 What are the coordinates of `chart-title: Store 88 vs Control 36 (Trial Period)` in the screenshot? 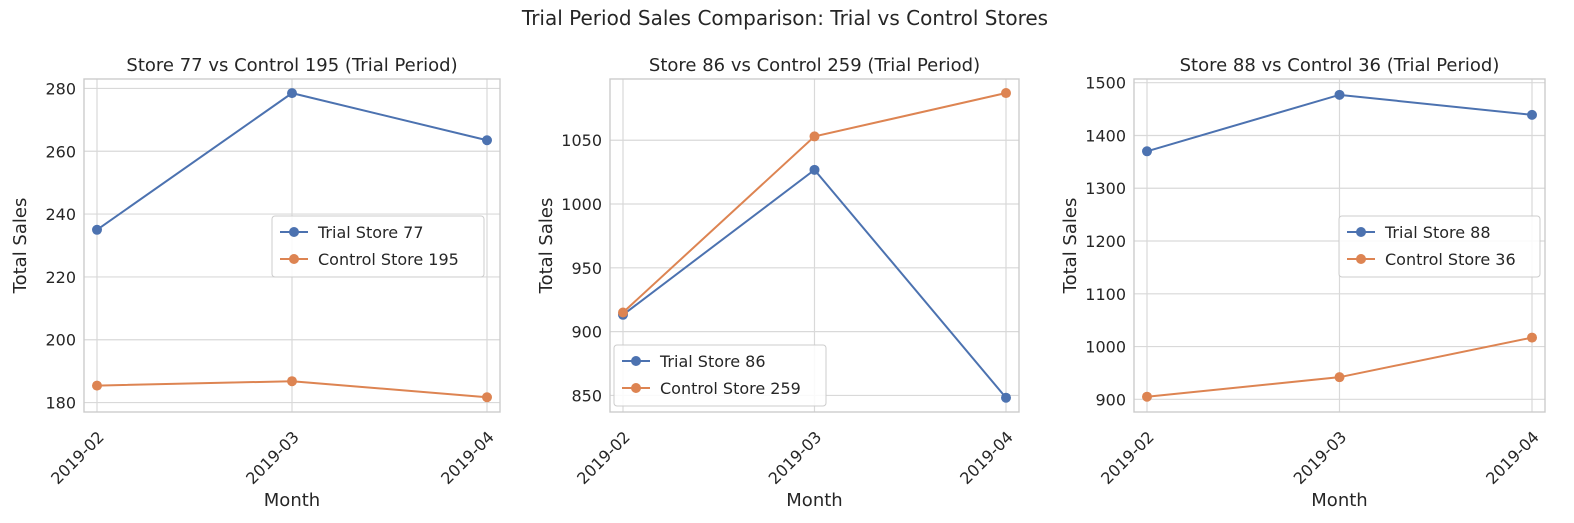 It's located at (1340, 65).